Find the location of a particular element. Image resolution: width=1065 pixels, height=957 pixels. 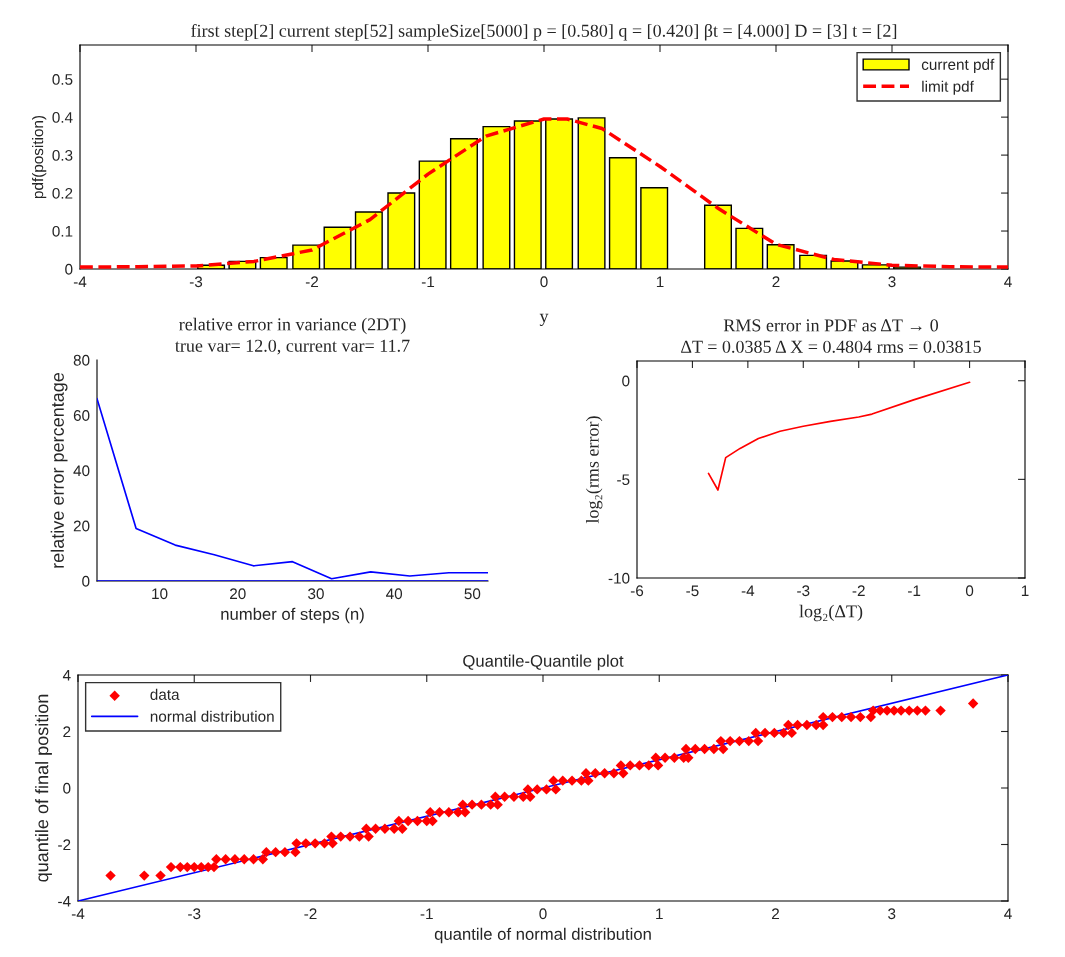

x-tick-label: -6 is located at coordinates (637, 591).